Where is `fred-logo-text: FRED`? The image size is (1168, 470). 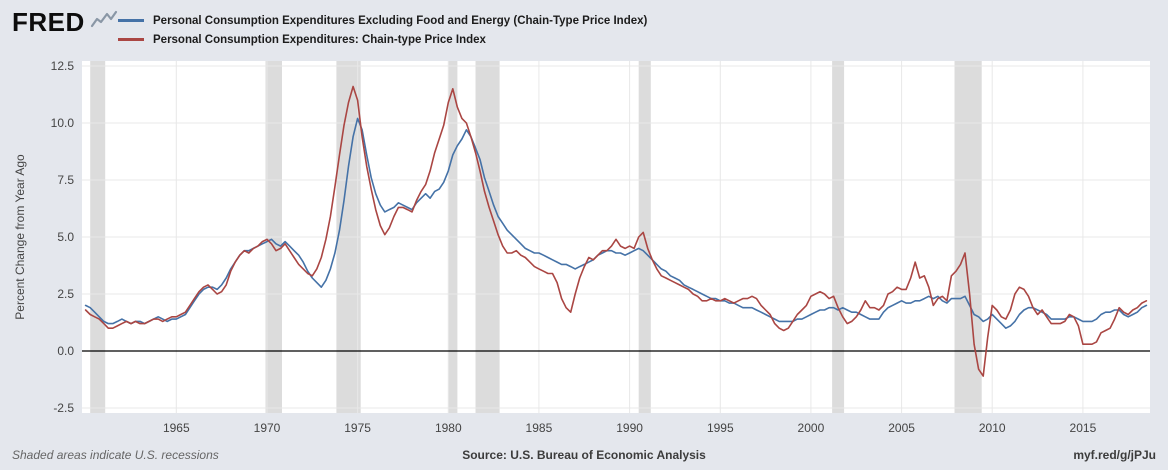
fred-logo-text: FRED is located at coordinates (48, 22).